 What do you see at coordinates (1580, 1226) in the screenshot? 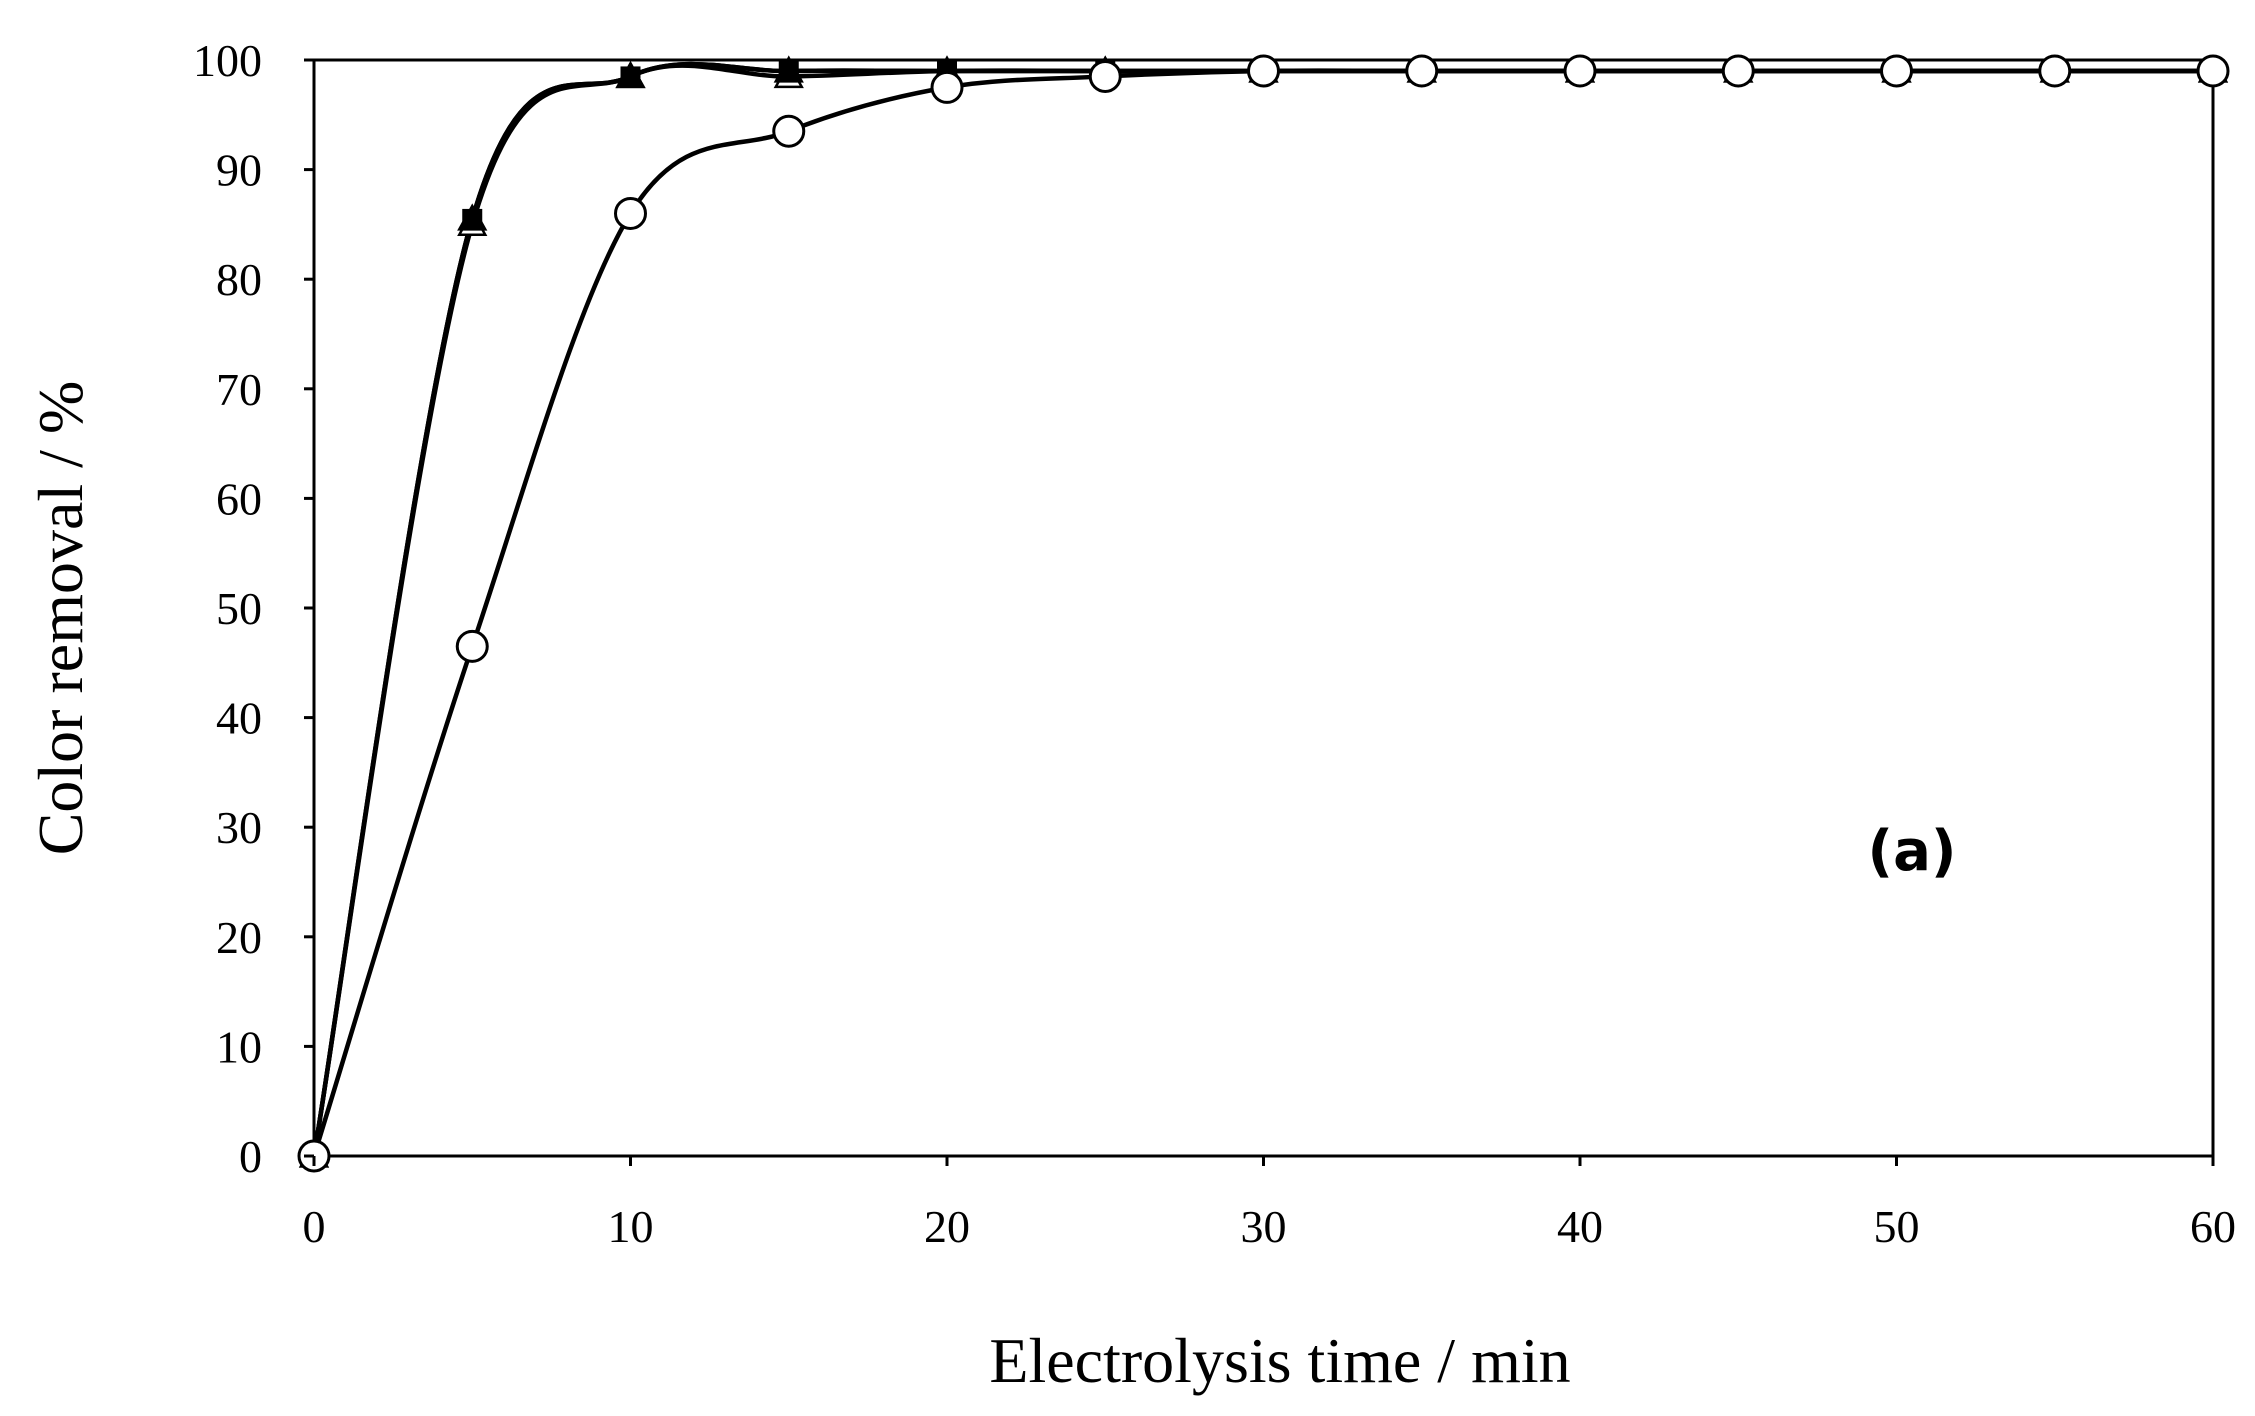
I see `x-tick-label: 40` at bounding box center [1580, 1226].